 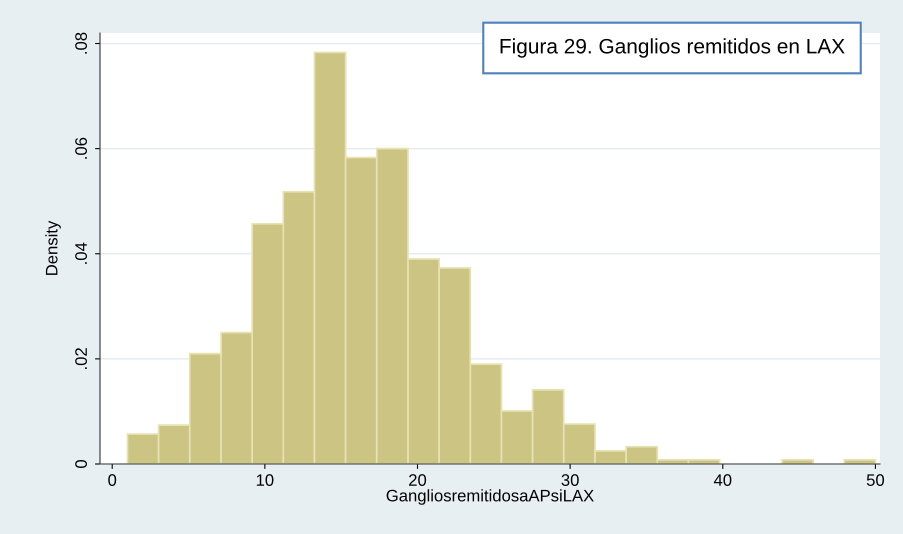 What do you see at coordinates (490, 497) in the screenshot?
I see `x-axis-title: GangliosremitidosaAPsiLAX` at bounding box center [490, 497].